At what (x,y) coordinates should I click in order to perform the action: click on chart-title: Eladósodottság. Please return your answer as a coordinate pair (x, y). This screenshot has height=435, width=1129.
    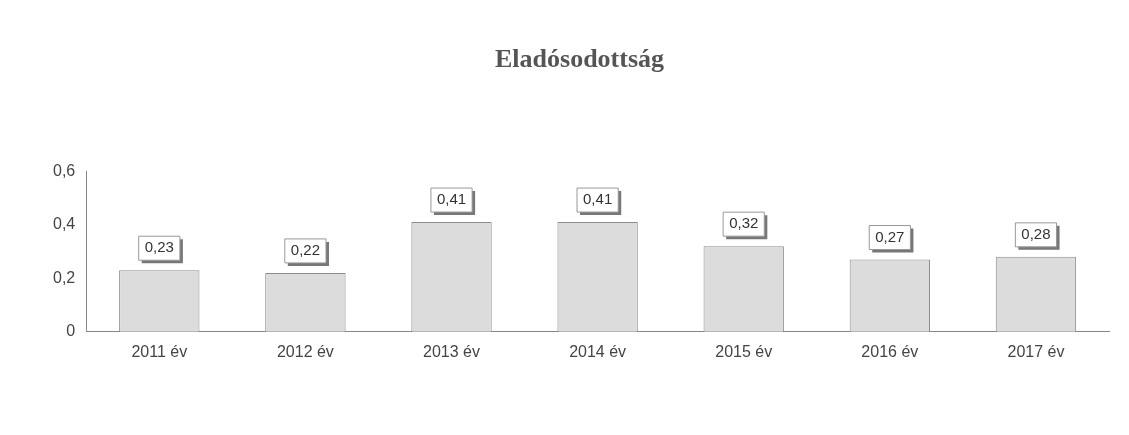
    Looking at the image, I should click on (579, 59).